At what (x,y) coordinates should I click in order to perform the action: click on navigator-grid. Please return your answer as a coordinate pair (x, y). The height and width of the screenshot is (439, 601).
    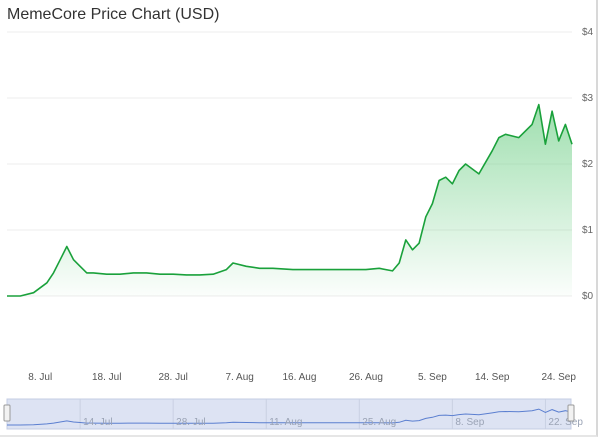
    Looking at the image, I should click on (312, 414).